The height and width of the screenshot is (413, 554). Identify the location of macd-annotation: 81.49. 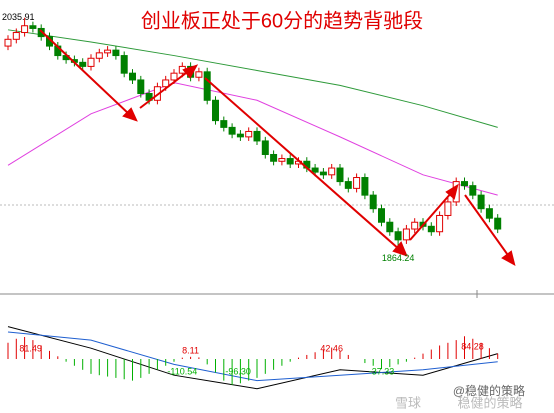
(30, 348).